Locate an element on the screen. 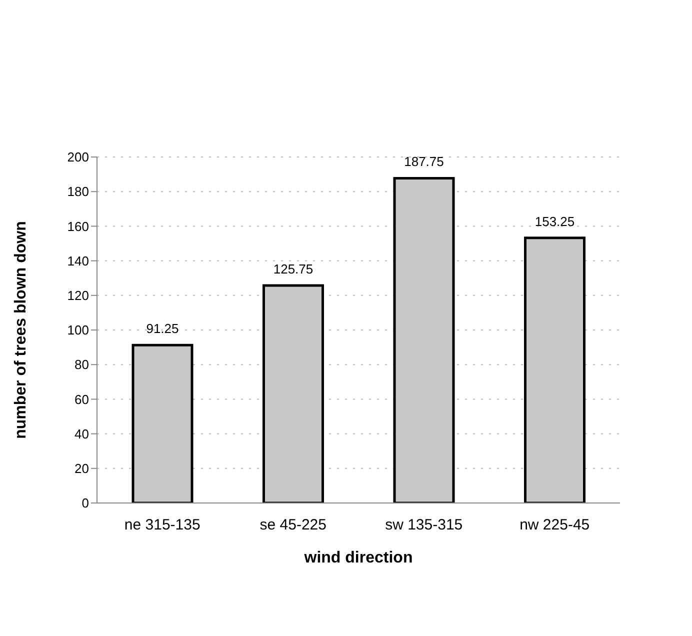 The image size is (692, 636). x-tick-label: se 45-225 is located at coordinates (293, 525).